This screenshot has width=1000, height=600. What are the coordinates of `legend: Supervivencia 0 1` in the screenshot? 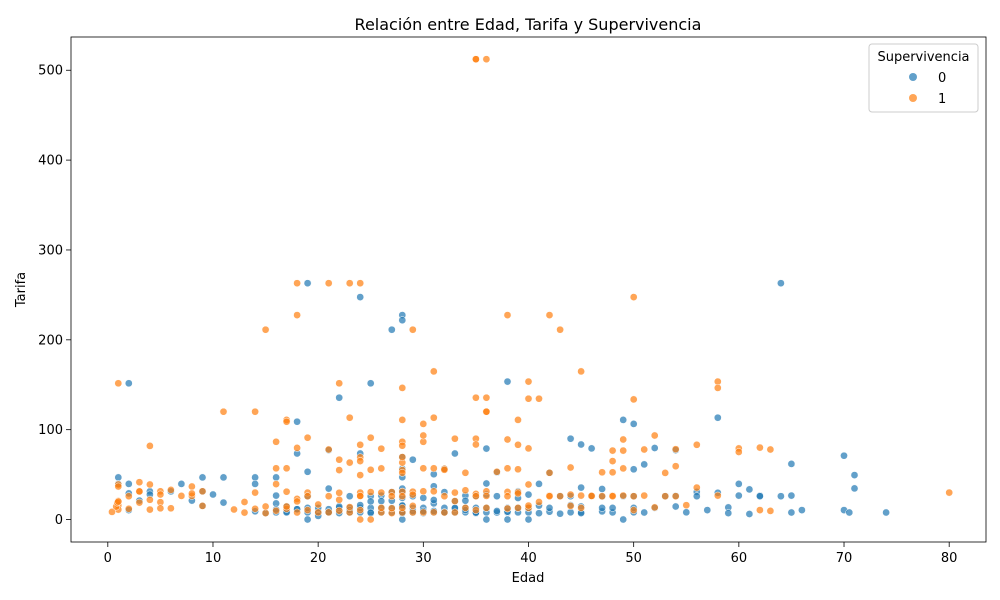 It's located at (923, 78).